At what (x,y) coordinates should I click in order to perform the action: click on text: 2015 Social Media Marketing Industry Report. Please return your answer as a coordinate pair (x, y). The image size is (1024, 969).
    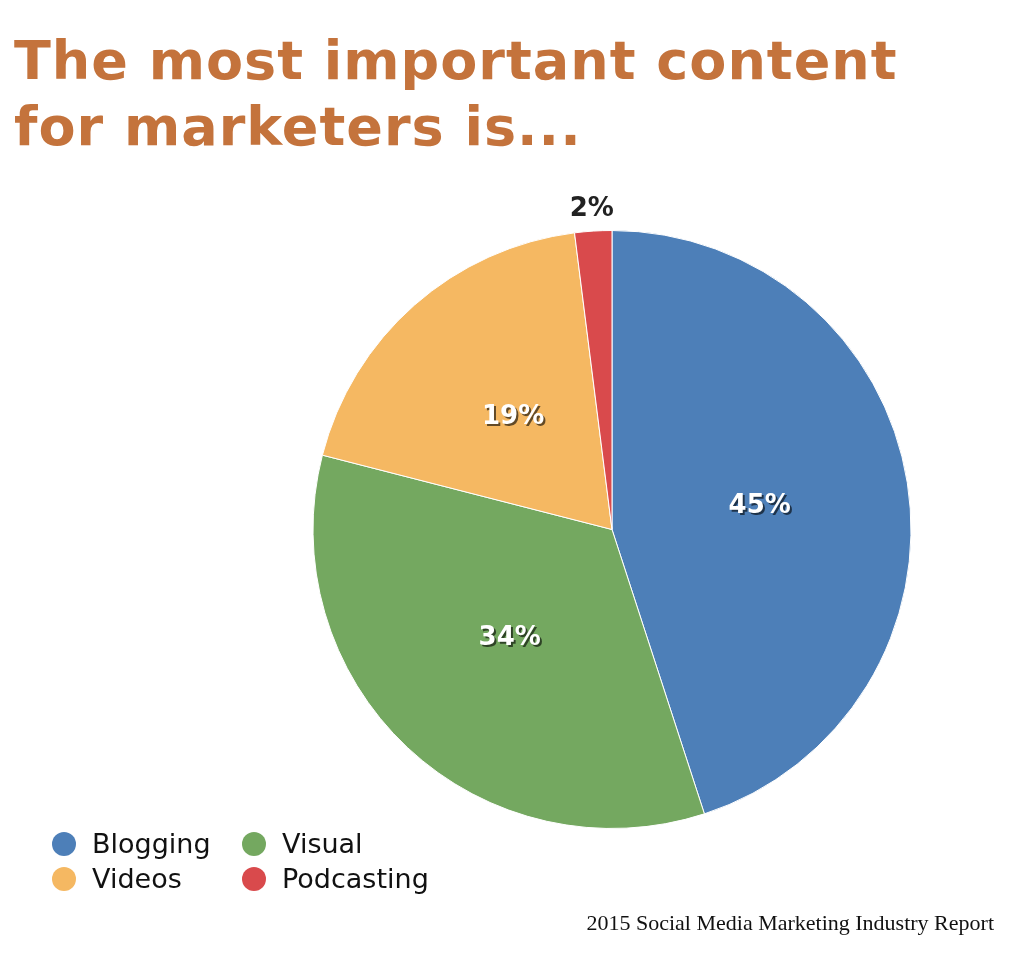
    Looking at the image, I should click on (790, 923).